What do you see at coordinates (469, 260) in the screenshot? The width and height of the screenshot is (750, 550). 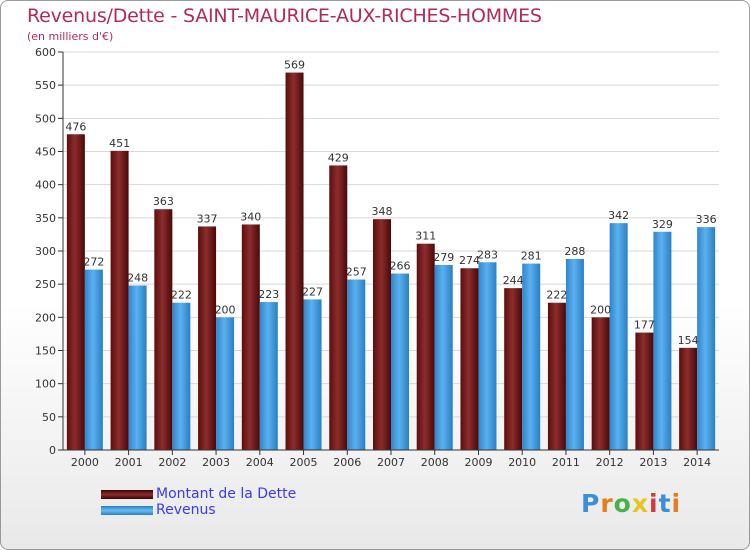 I see `value-label-debt: 274` at bounding box center [469, 260].